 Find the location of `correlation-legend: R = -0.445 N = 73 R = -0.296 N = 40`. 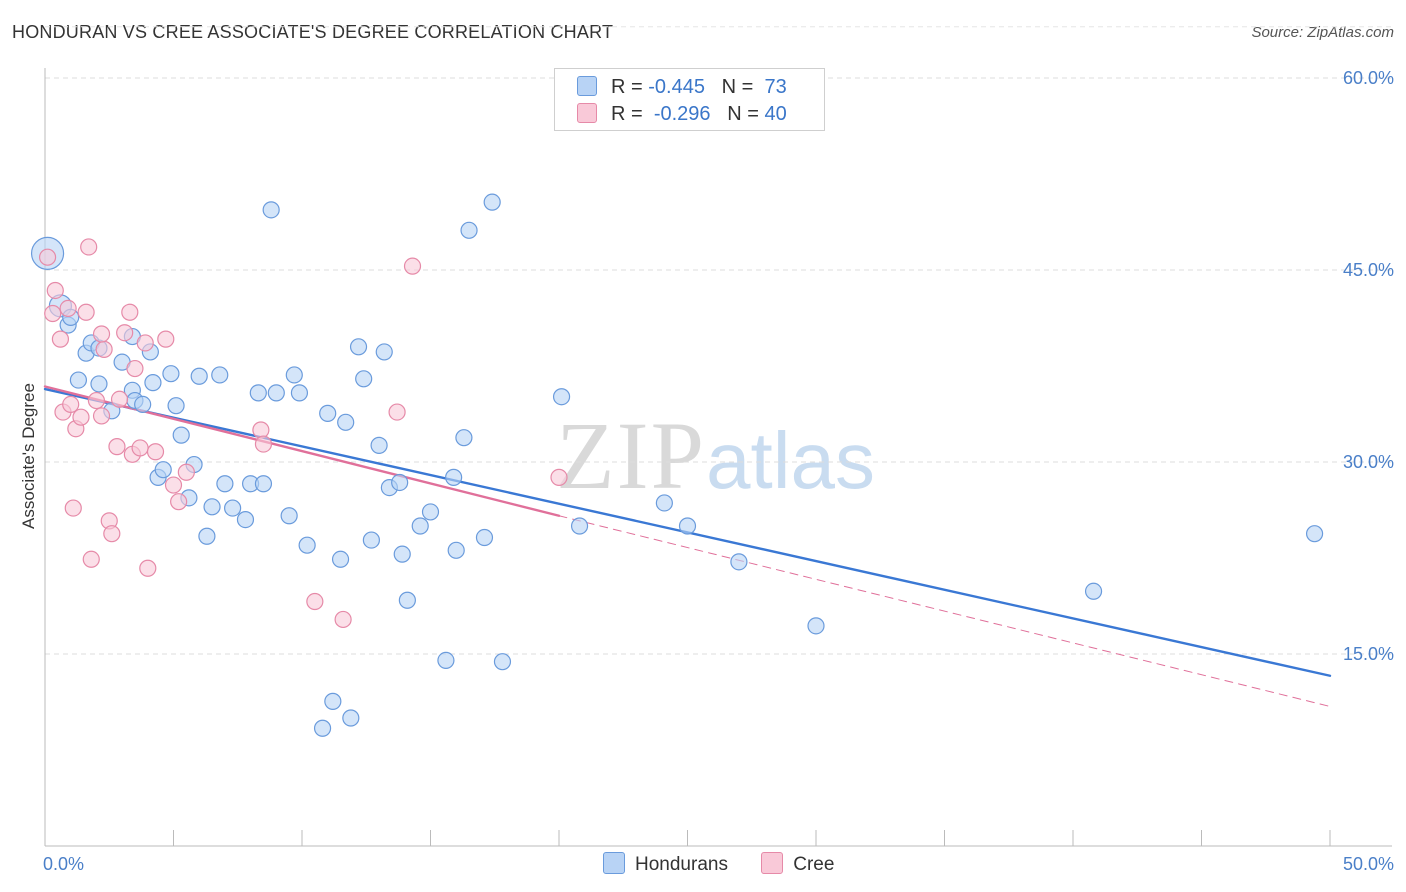

correlation-legend: R = -0.445 N = 73 R = -0.296 N = 40 is located at coordinates (689, 99).